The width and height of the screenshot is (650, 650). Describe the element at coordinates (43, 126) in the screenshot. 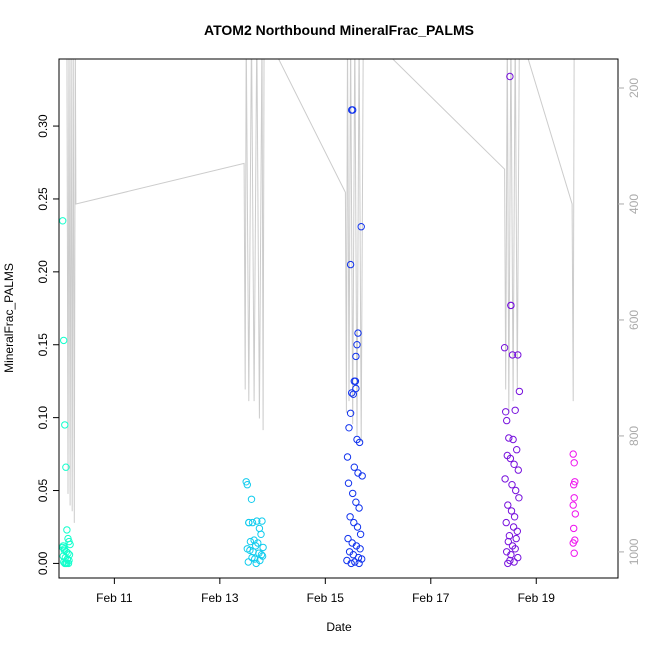

I see `y-tick-label: 0.30` at that location.